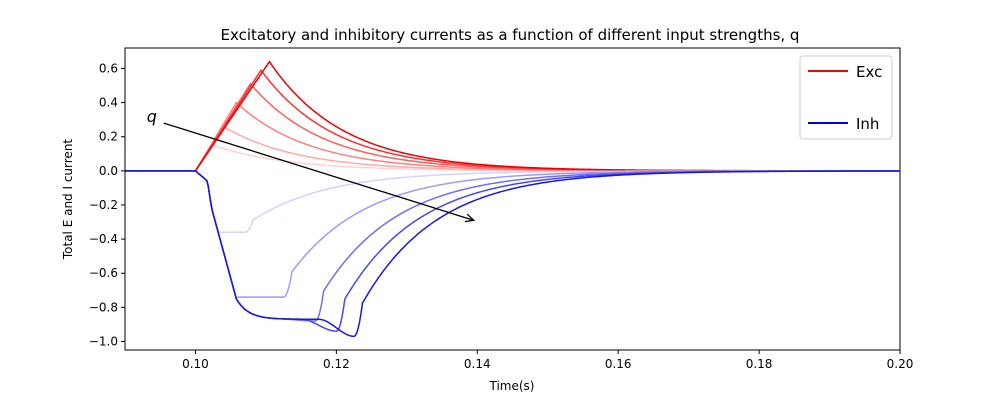 This screenshot has width=1000, height=400. I want to click on x-tick-label: 0.10, so click(195, 364).